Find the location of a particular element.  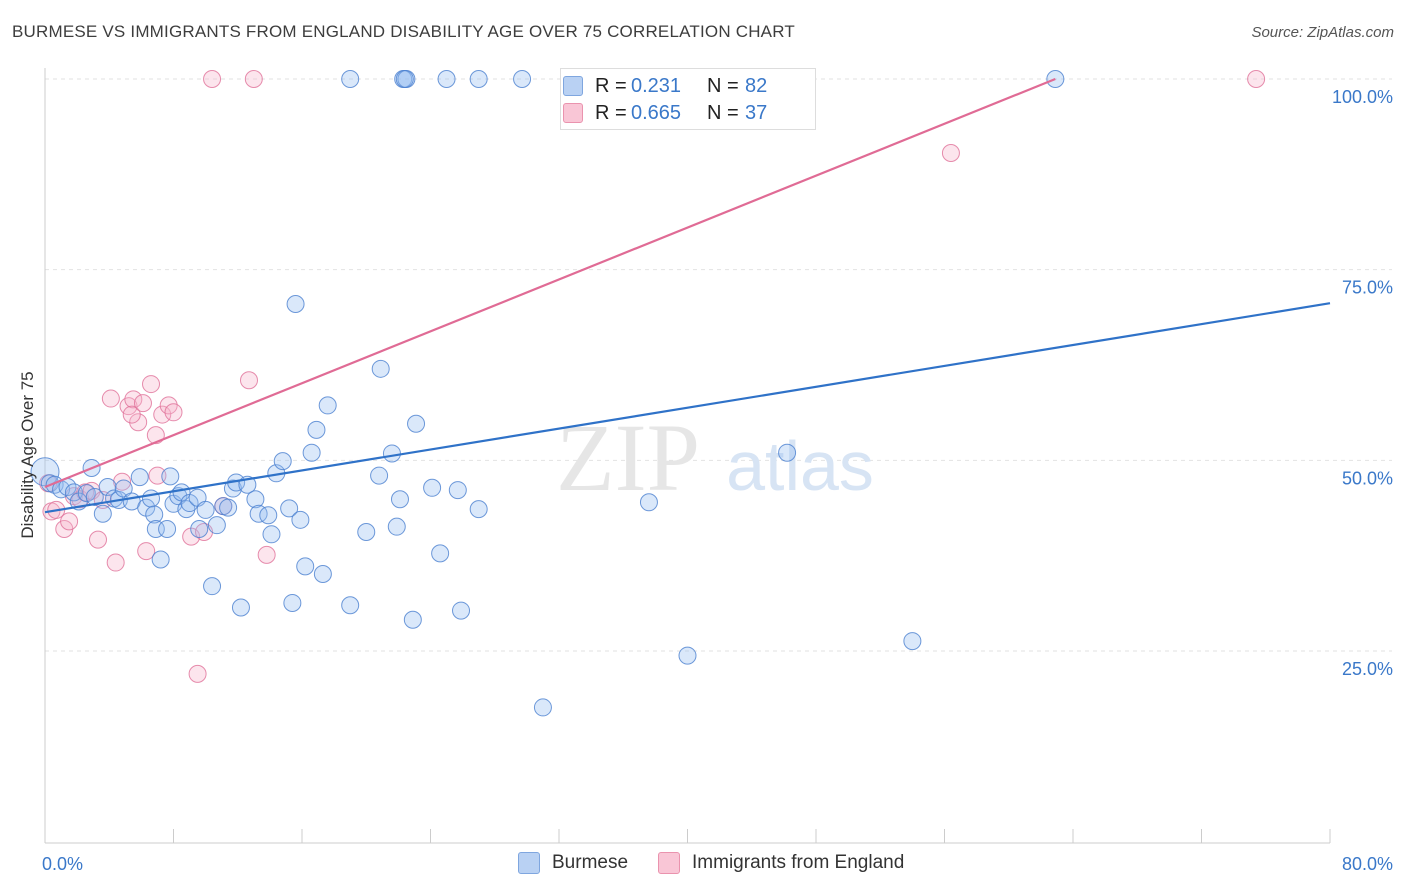

source-label: Source: ZipAtlas.com is located at coordinates (1322, 32).